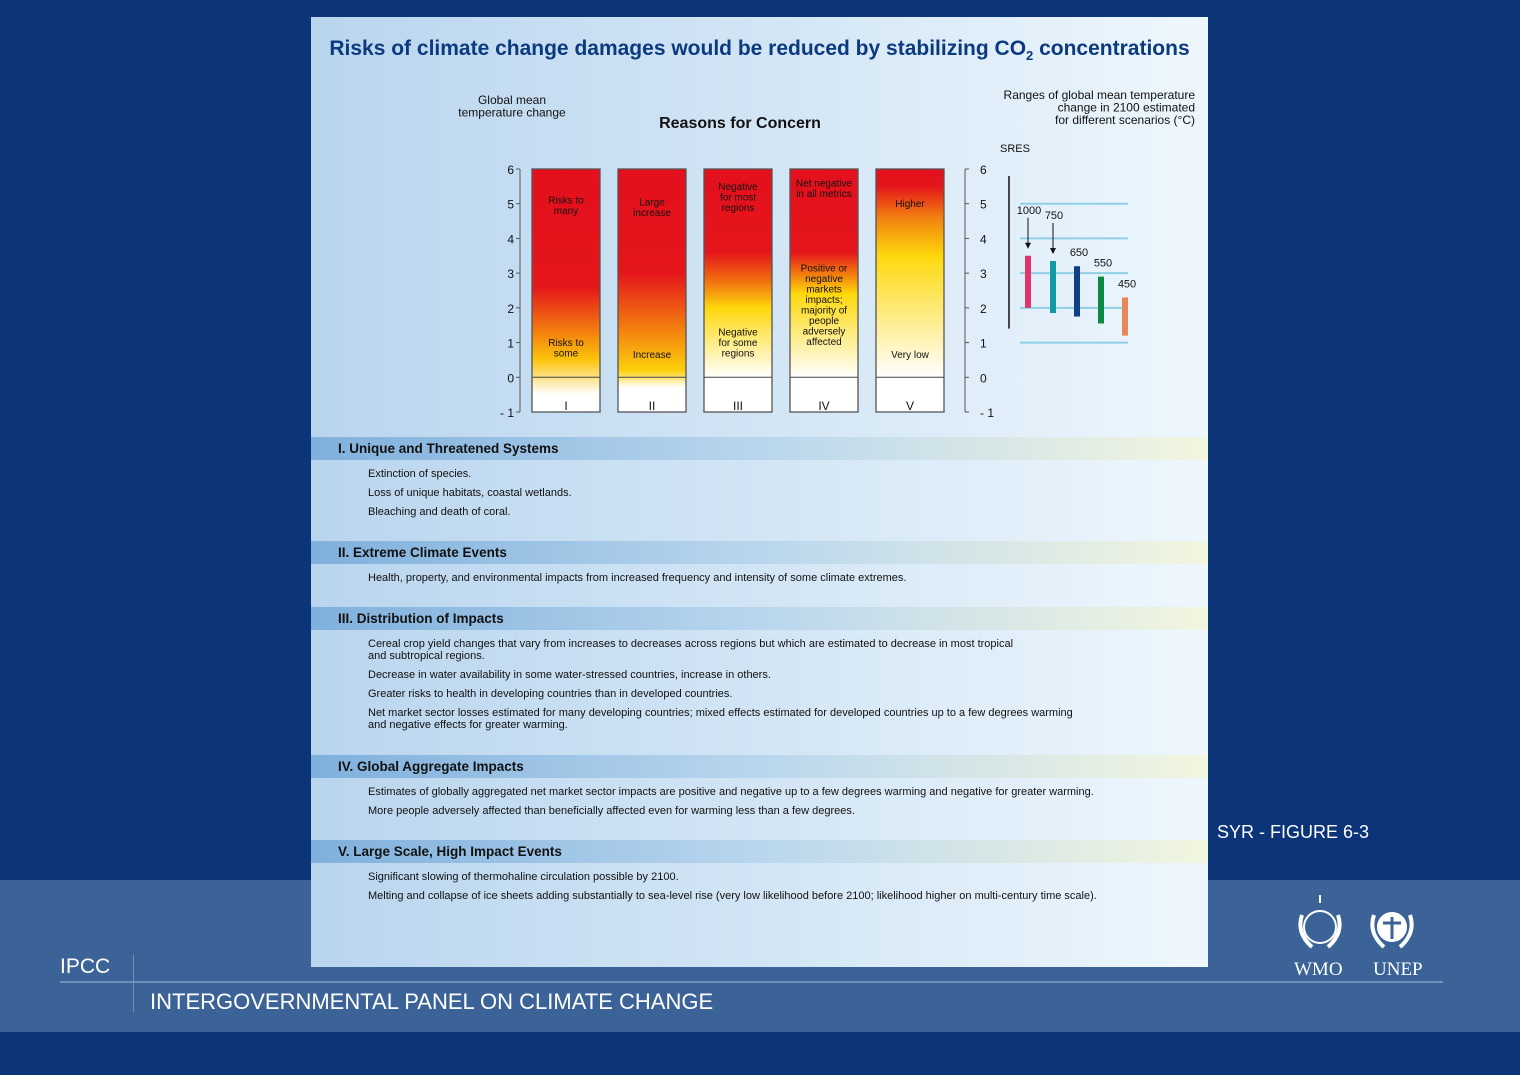 This screenshot has width=1520, height=1075. Describe the element at coordinates (738, 406) in the screenshot. I see `category-label: III` at that location.